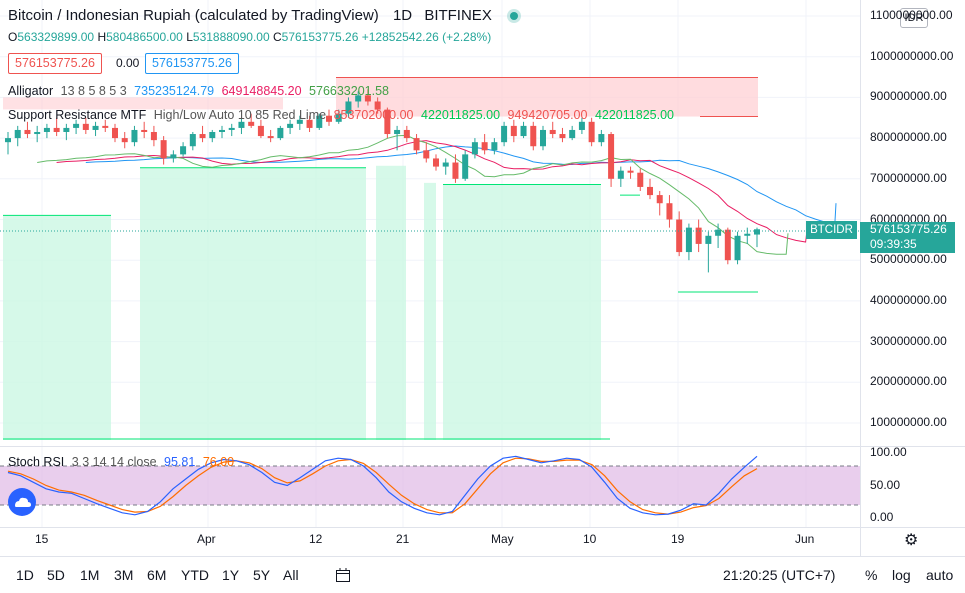 The width and height of the screenshot is (965, 593). What do you see at coordinates (22, 502) in the screenshot?
I see `cloud-icon` at bounding box center [22, 502].